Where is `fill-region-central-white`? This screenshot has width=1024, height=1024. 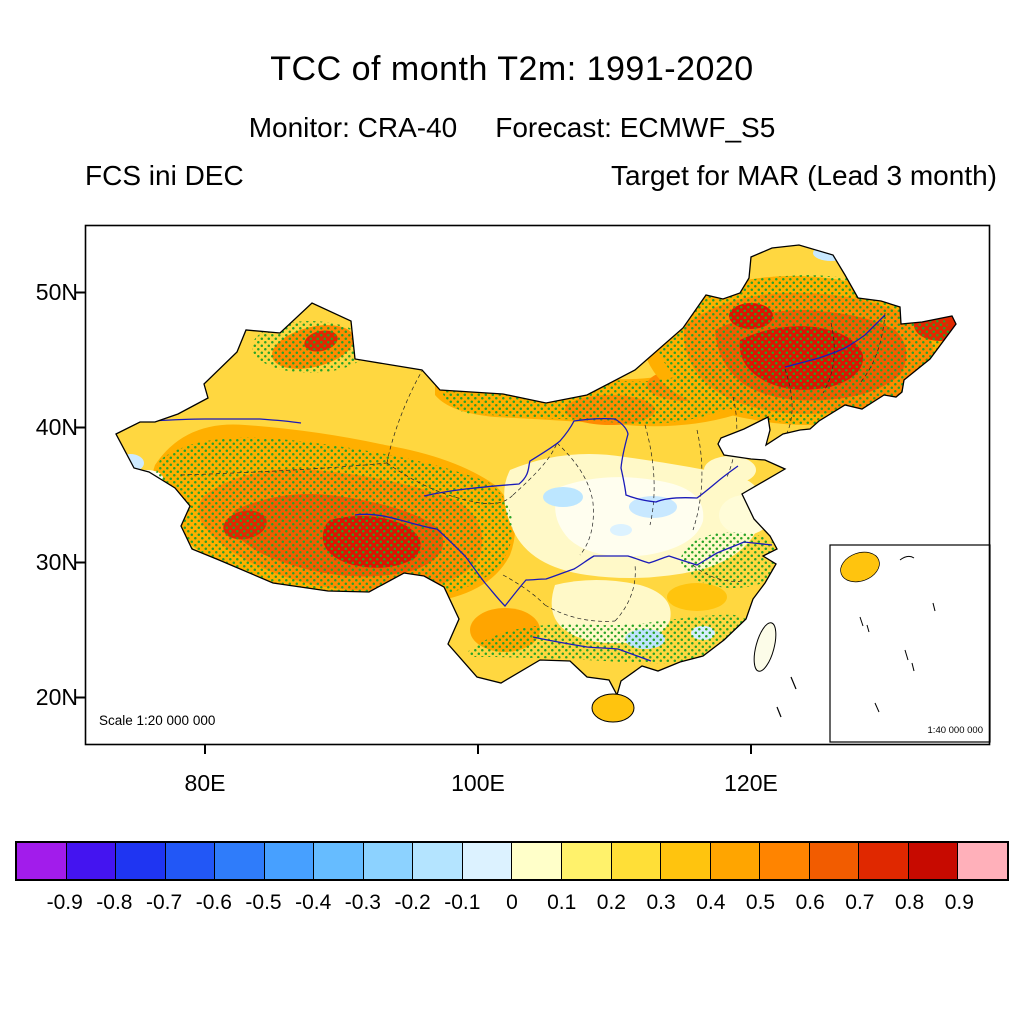 fill-region-central-white is located at coordinates (629, 517).